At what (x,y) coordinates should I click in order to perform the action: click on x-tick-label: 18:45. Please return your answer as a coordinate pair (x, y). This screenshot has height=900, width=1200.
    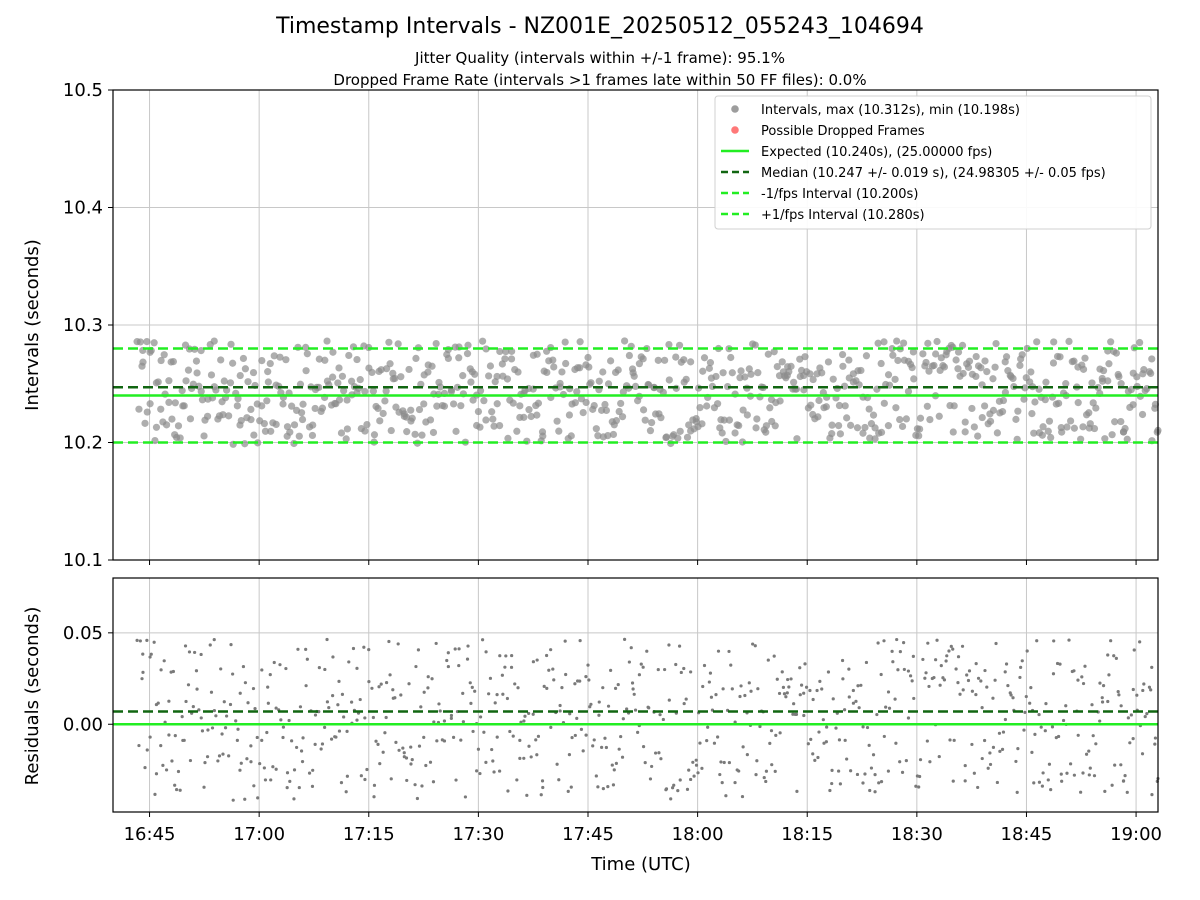
    Looking at the image, I should click on (1027, 834).